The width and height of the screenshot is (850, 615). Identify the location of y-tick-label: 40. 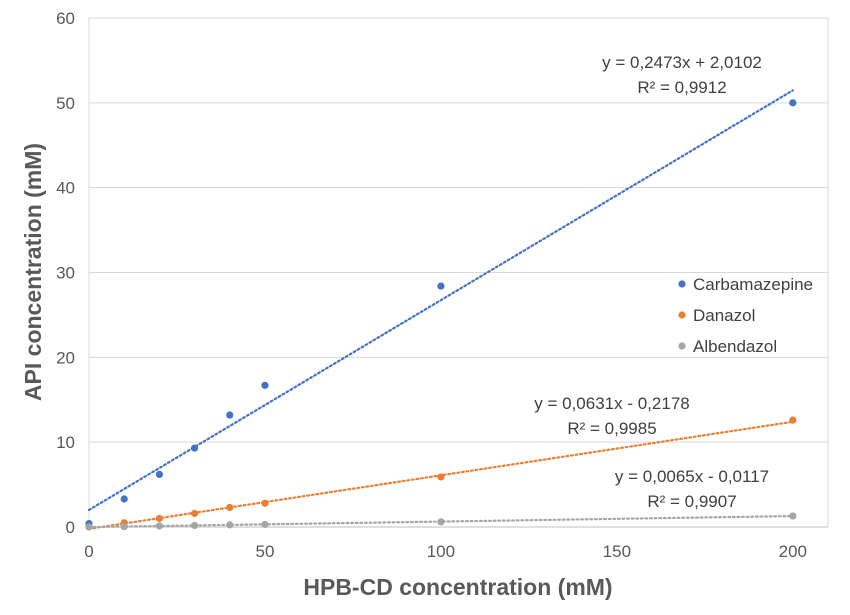
(65, 188).